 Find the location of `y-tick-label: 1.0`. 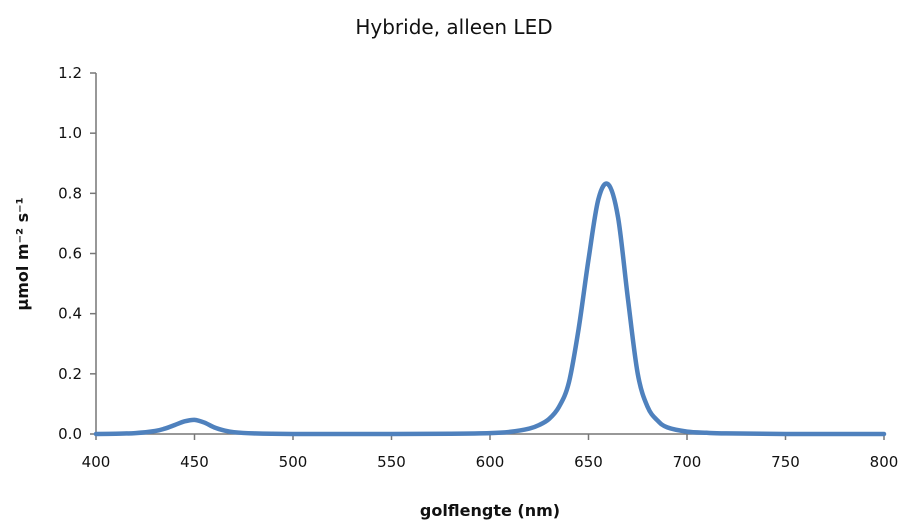

y-tick-label: 1.0 is located at coordinates (70, 133).